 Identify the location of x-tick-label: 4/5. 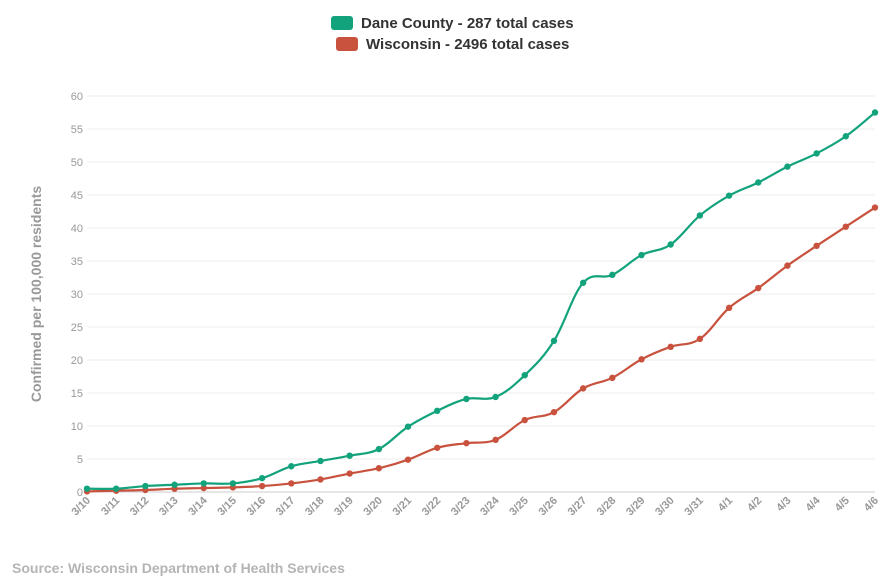
(842, 504).